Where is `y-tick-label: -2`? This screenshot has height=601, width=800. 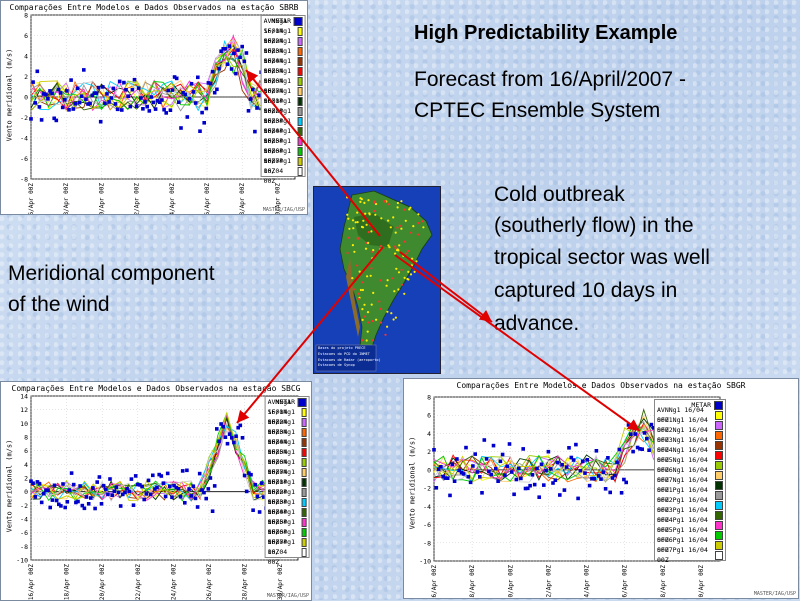 y-tick-label: -2 is located at coordinates (24, 118).